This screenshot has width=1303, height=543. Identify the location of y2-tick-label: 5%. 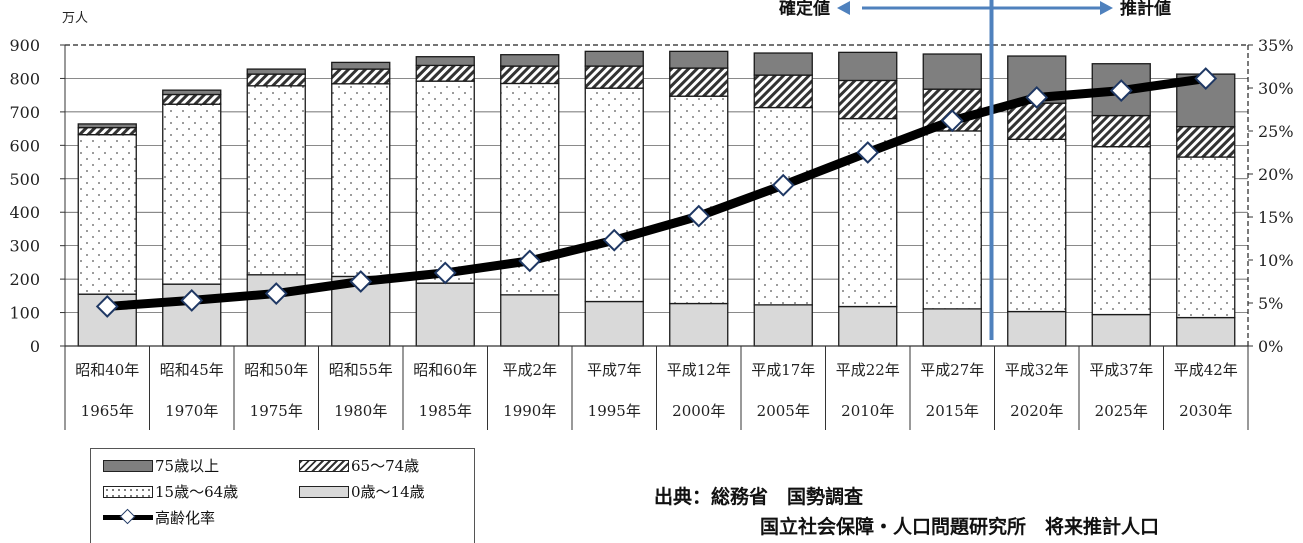
(1270, 303).